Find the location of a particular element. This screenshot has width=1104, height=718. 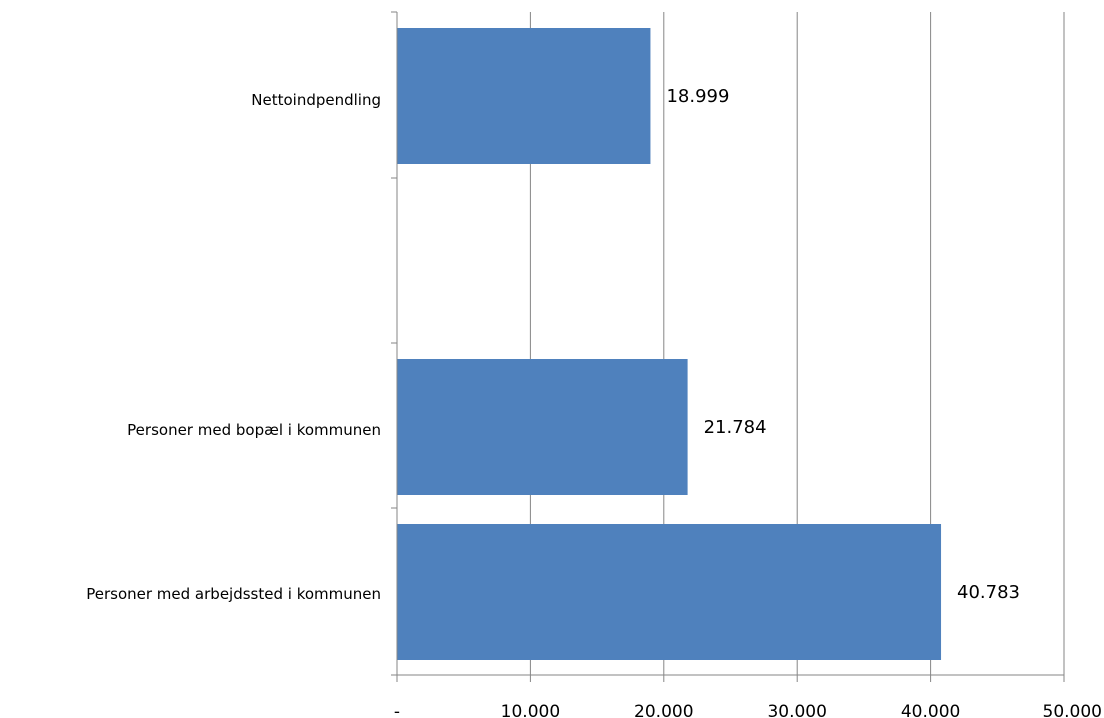

data-label: 18.999 is located at coordinates (697, 96).